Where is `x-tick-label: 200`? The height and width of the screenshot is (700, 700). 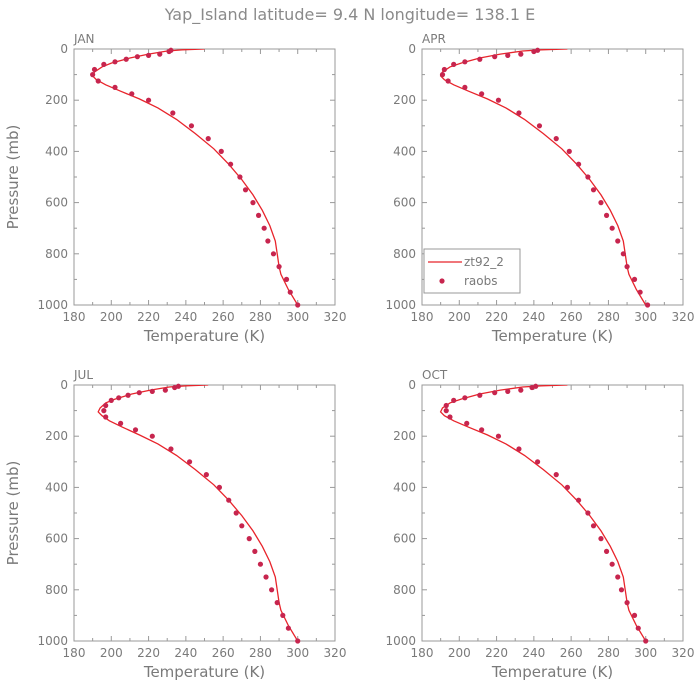
x-tick-label: 200 is located at coordinates (459, 653).